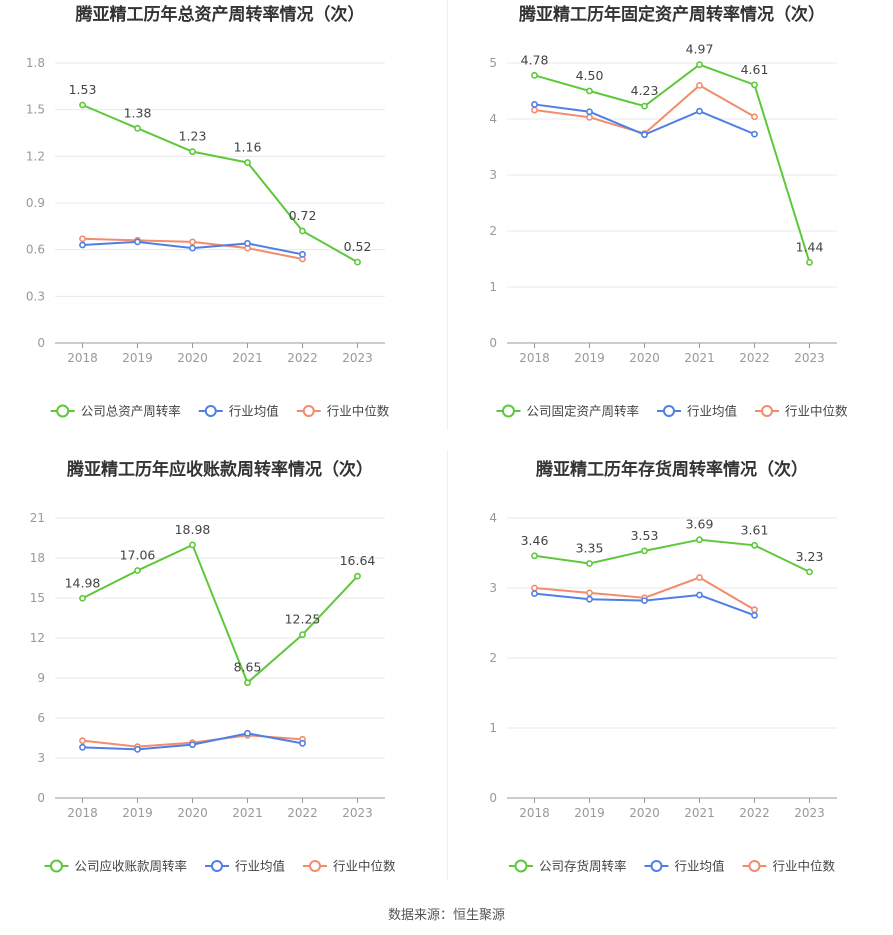  I want to click on data-label: 8.65, so click(248, 667).